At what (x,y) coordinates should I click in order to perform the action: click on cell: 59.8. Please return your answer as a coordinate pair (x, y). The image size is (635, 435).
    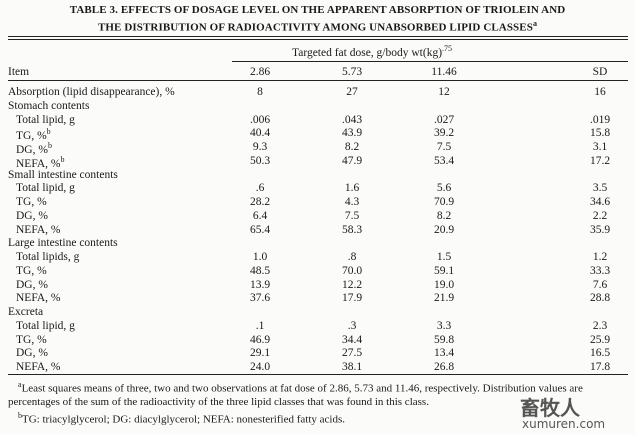
    Looking at the image, I should click on (444, 339).